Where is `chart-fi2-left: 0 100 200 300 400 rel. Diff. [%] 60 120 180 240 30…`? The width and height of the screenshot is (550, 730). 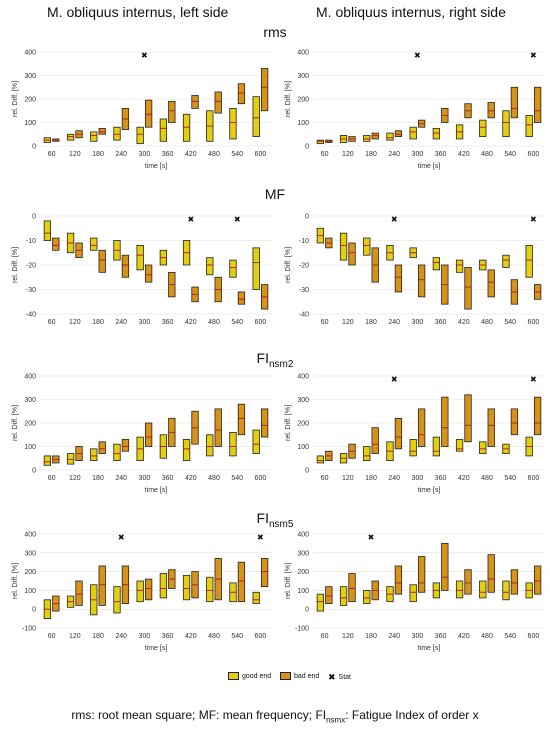 chart-fi2-left: 0 100 200 300 400 rel. Diff. [%] 60 120 180 240 30… is located at coordinates (142, 434).